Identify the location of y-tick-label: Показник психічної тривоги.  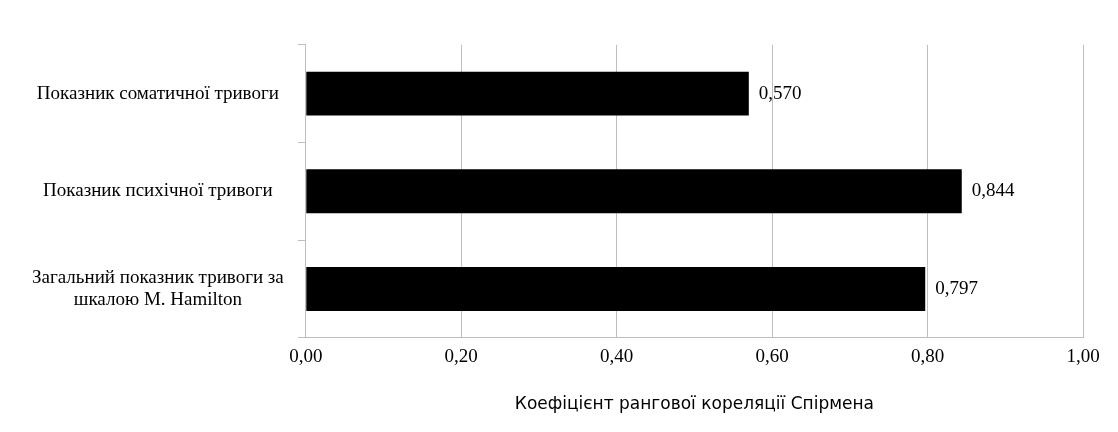
(158, 190).